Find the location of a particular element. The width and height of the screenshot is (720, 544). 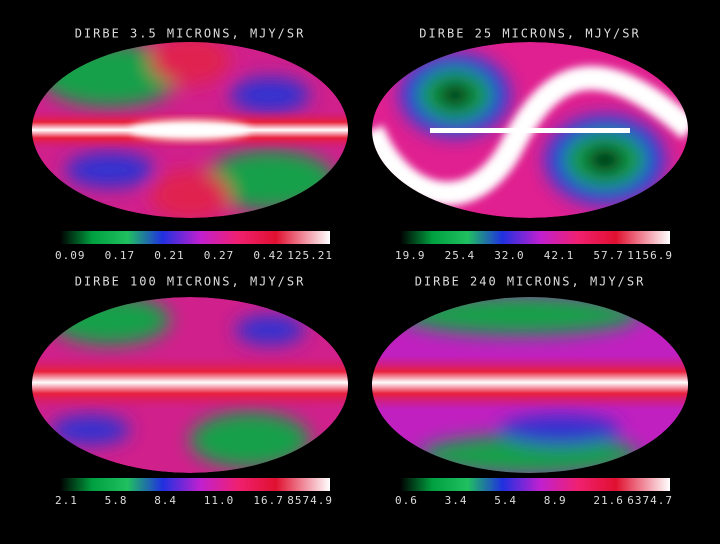

scale-label: 57.7 is located at coordinates (608, 255).